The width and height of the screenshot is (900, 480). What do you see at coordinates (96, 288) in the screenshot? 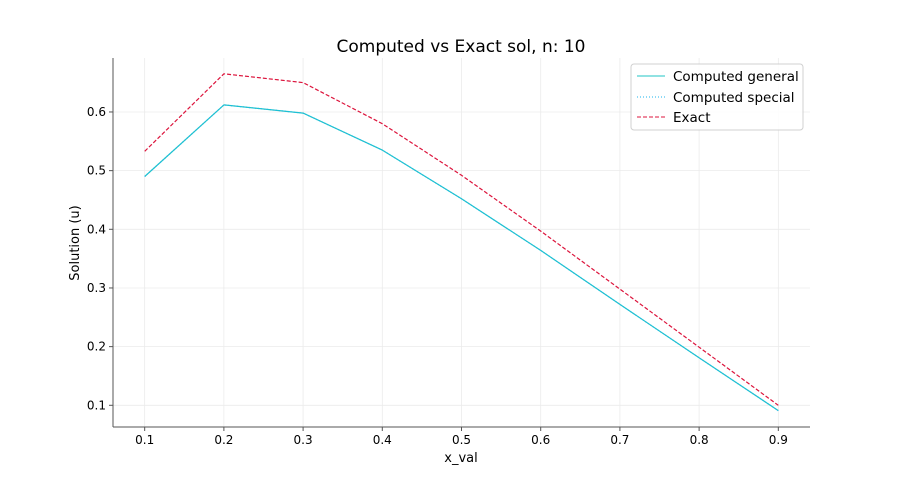
I see `y-tick-label: 0.3` at bounding box center [96, 288].